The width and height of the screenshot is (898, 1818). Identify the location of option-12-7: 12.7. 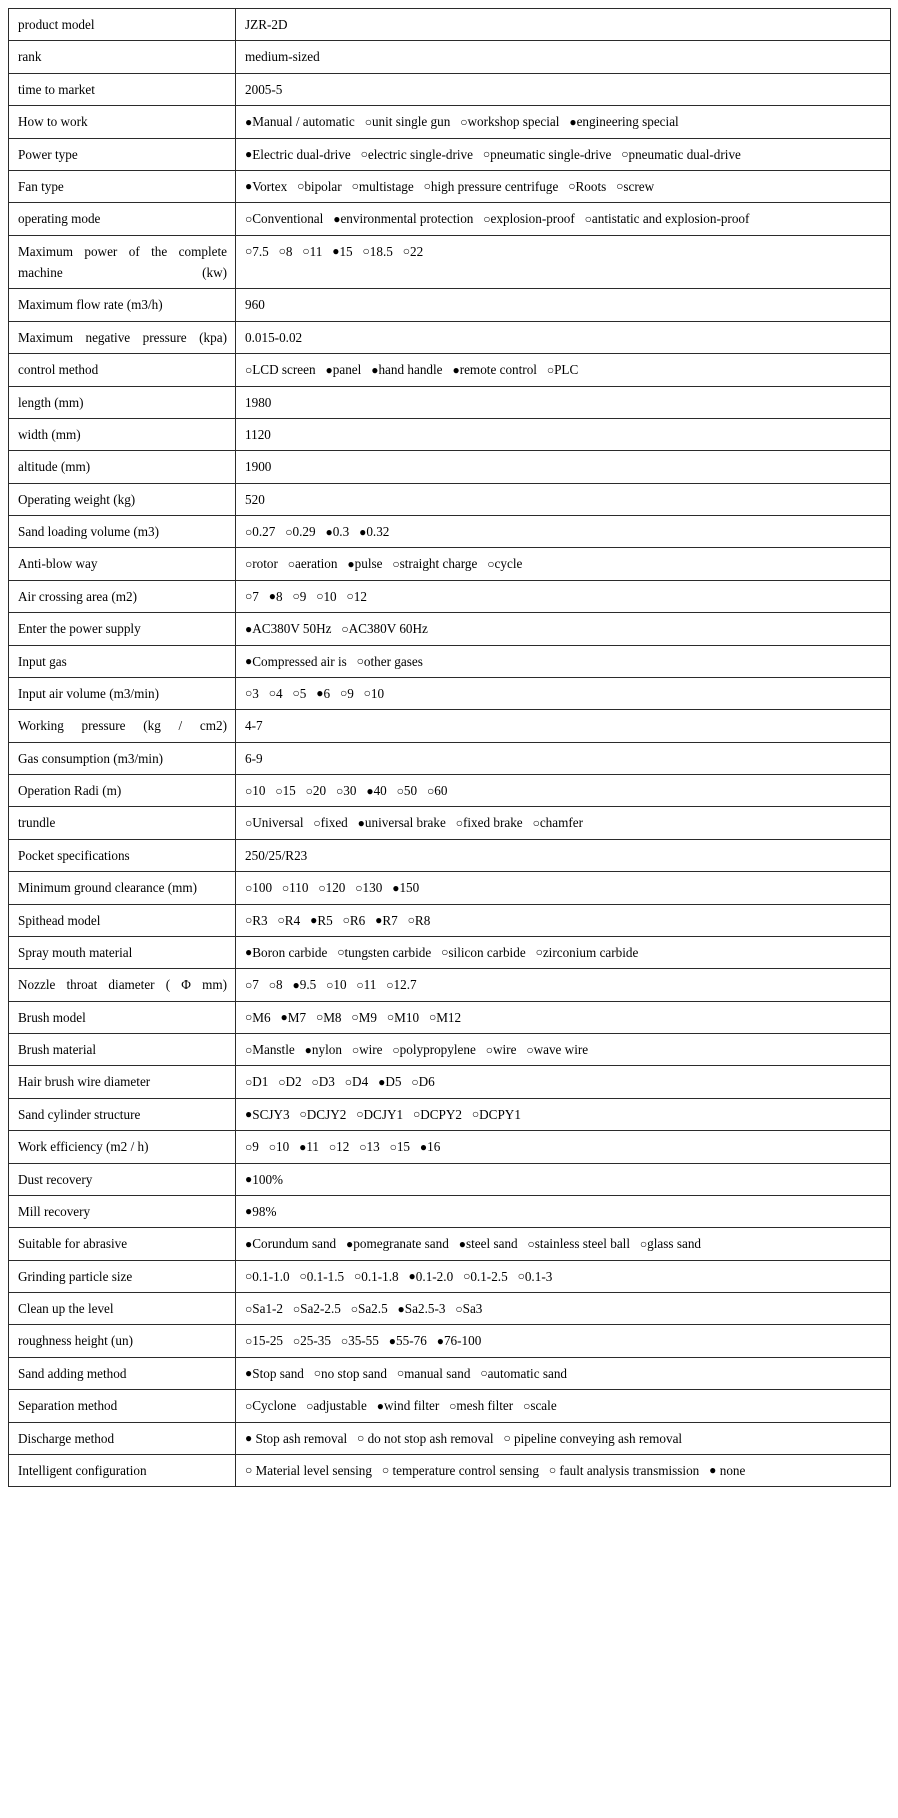
(401, 984).